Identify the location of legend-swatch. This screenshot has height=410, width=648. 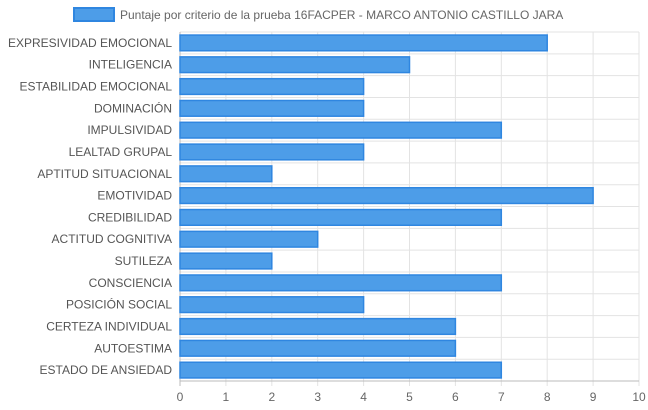
(94, 14).